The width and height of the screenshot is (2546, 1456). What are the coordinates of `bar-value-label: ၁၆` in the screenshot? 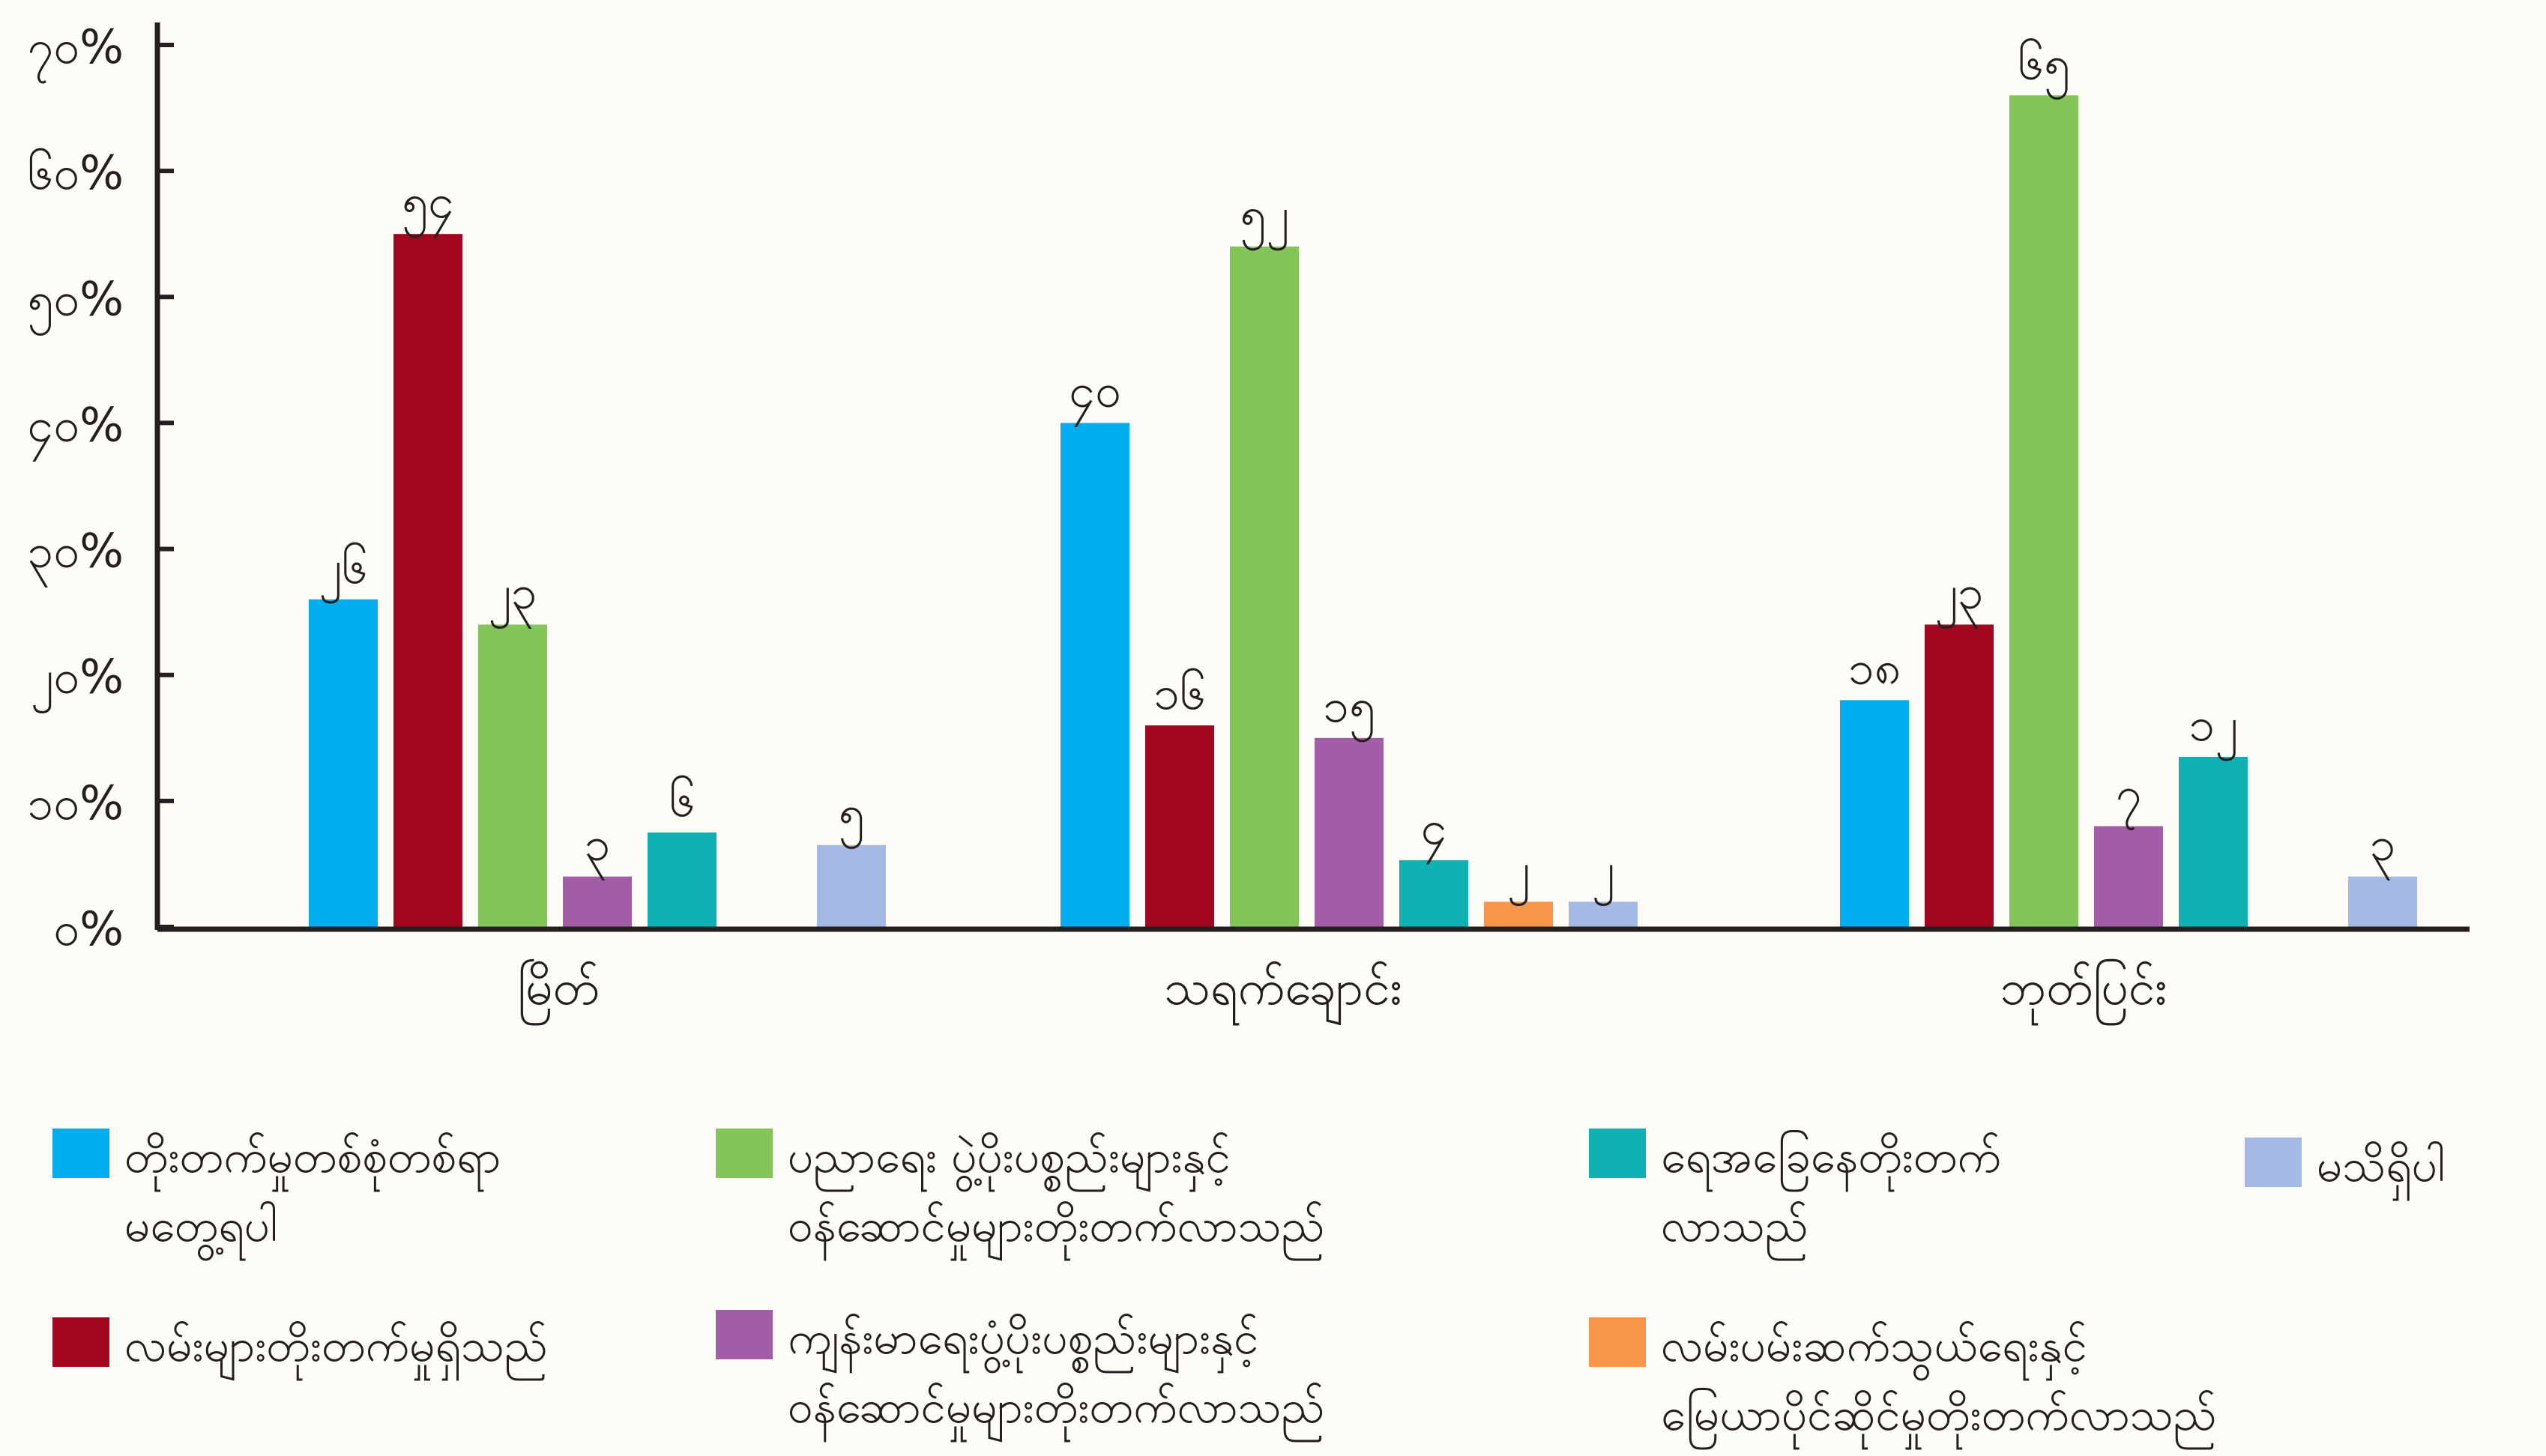 It's located at (1179, 692).